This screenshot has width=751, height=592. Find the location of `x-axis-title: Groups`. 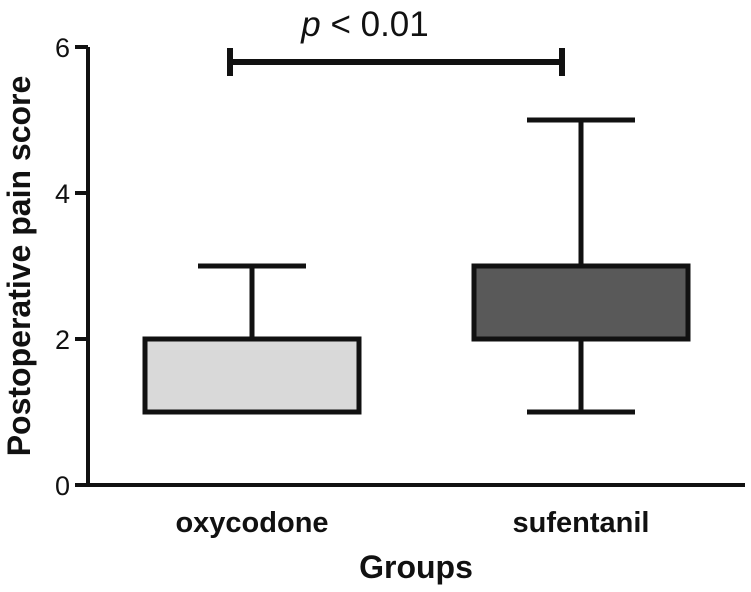

x-axis-title: Groups is located at coordinates (416, 567).